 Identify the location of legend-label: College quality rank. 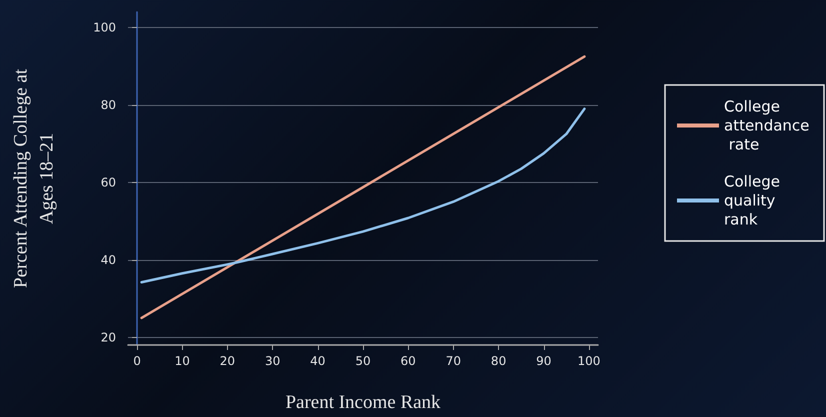
(754, 200).